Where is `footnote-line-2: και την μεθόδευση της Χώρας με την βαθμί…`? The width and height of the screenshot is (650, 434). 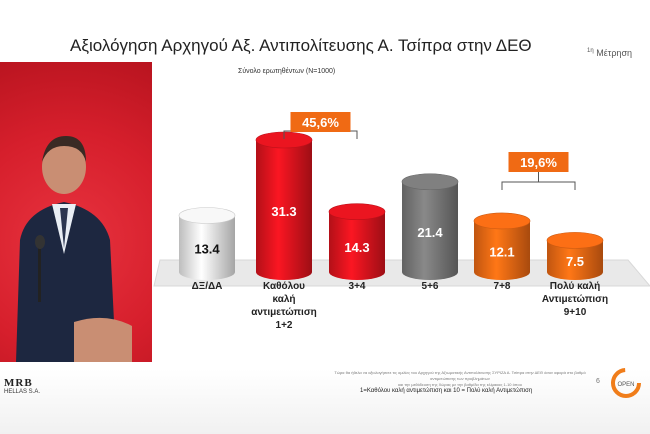 footnote-line-2: και την μεθόδευση της Χώρας με την βαθμί… is located at coordinates (460, 384).